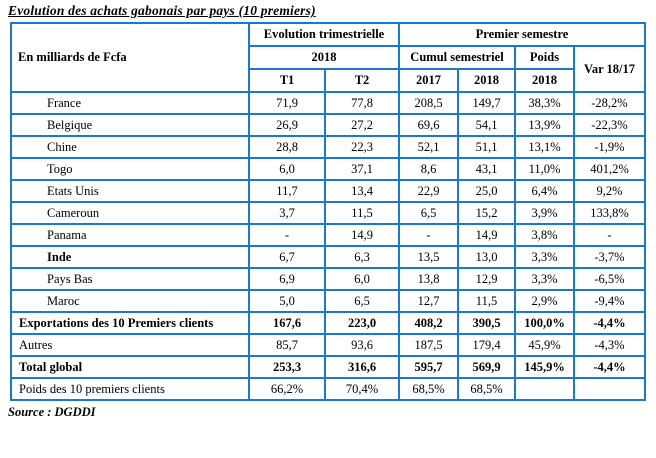 The height and width of the screenshot is (458, 656). What do you see at coordinates (130, 257) in the screenshot?
I see `row-label: Inde` at bounding box center [130, 257].